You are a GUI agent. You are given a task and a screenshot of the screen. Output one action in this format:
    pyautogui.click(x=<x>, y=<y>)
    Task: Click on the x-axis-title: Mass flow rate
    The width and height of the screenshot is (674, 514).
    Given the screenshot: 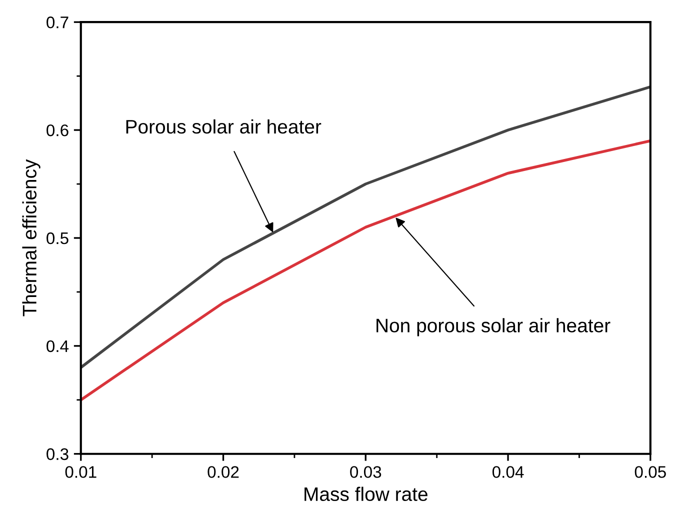 What is the action you would take?
    pyautogui.click(x=366, y=494)
    